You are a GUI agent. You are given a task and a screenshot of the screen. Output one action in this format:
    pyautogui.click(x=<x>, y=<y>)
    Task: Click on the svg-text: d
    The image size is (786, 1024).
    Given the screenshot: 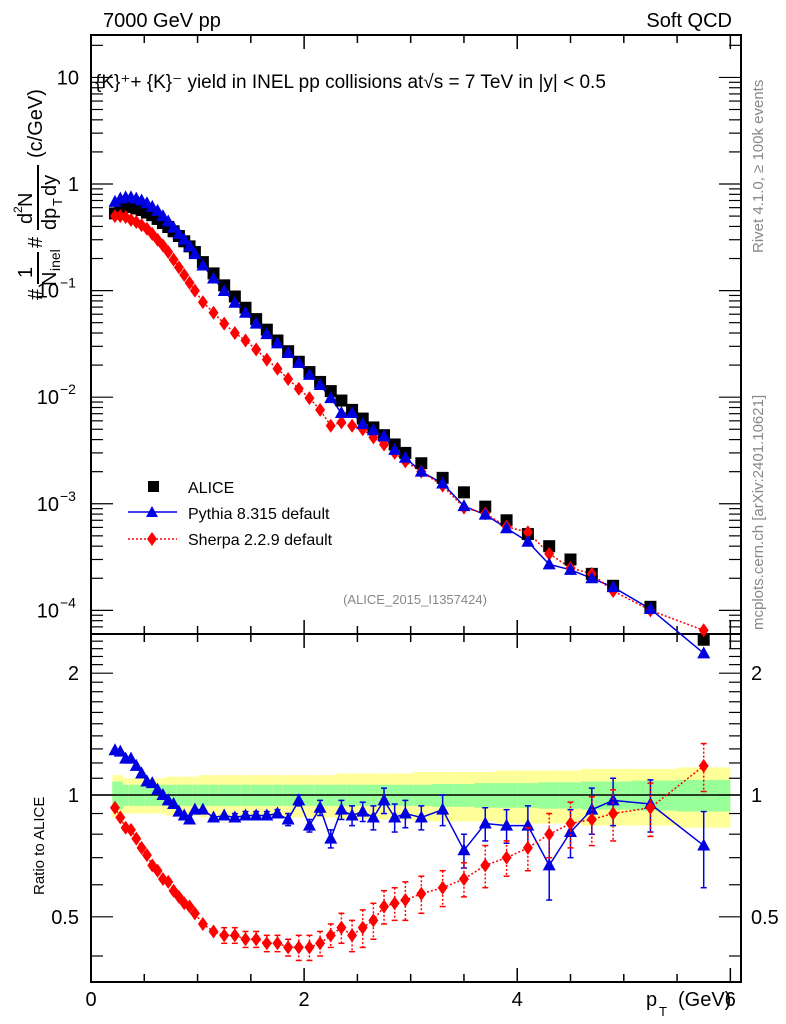 What is the action you would take?
    pyautogui.click(x=26, y=218)
    